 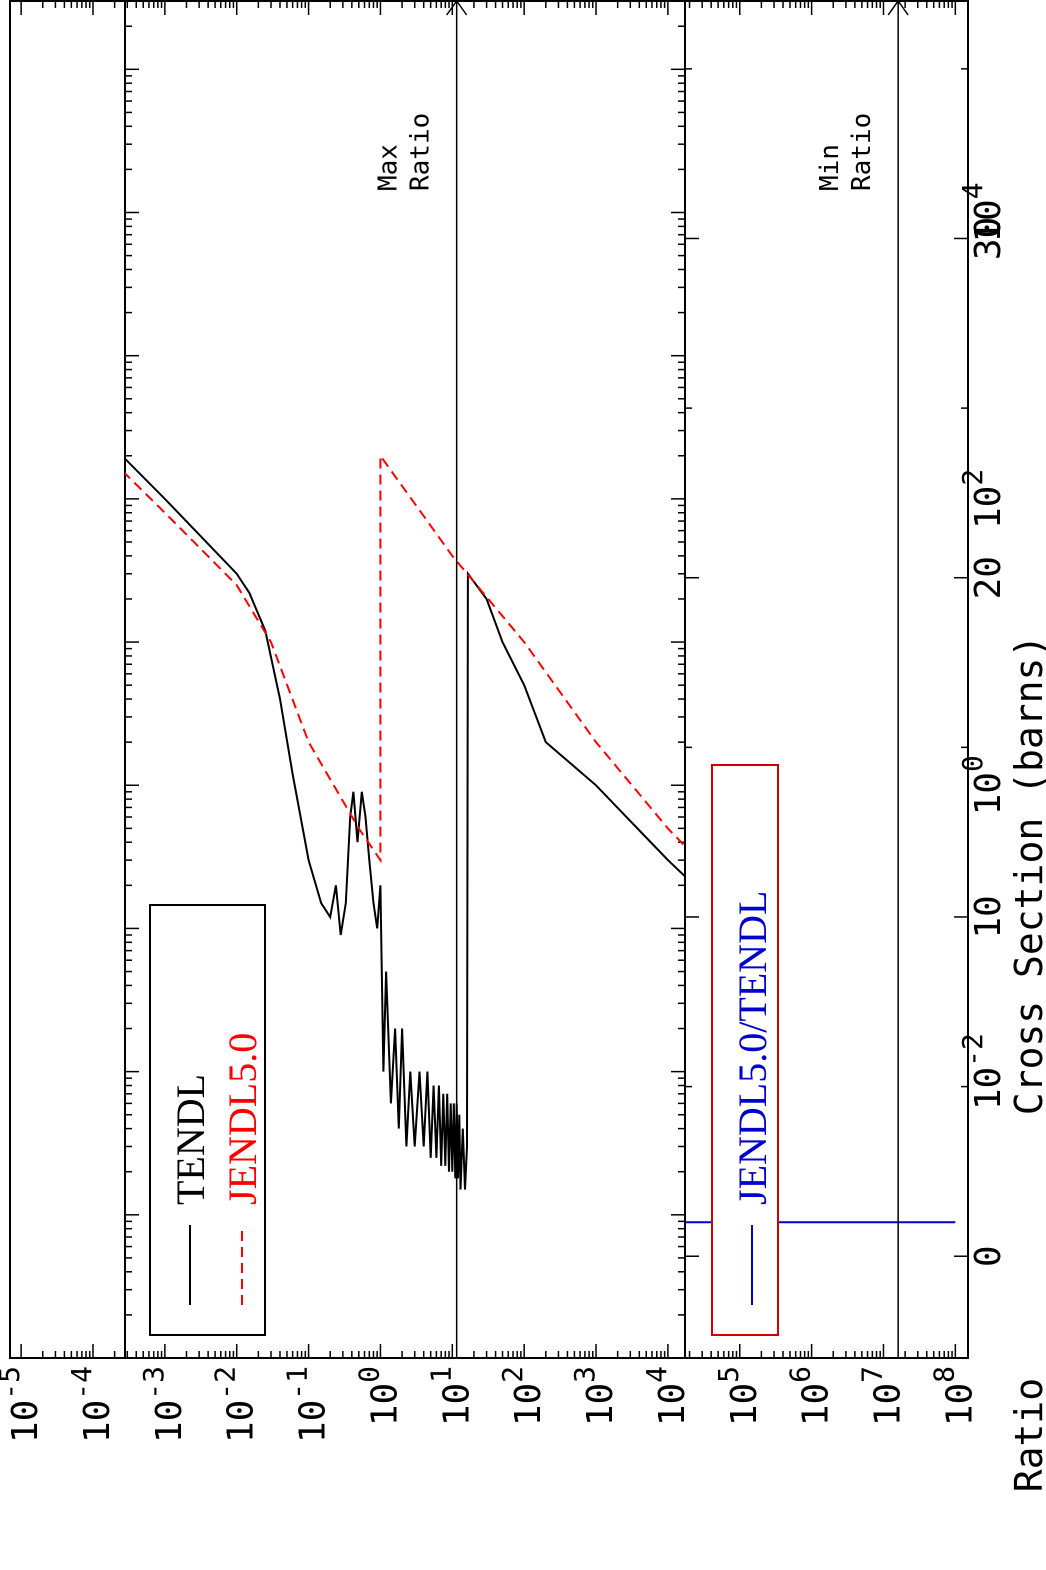 I want to click on main-y-tick-labels: 10⁴ 10² 10⁰ 10-2, so click(x=982, y=646).